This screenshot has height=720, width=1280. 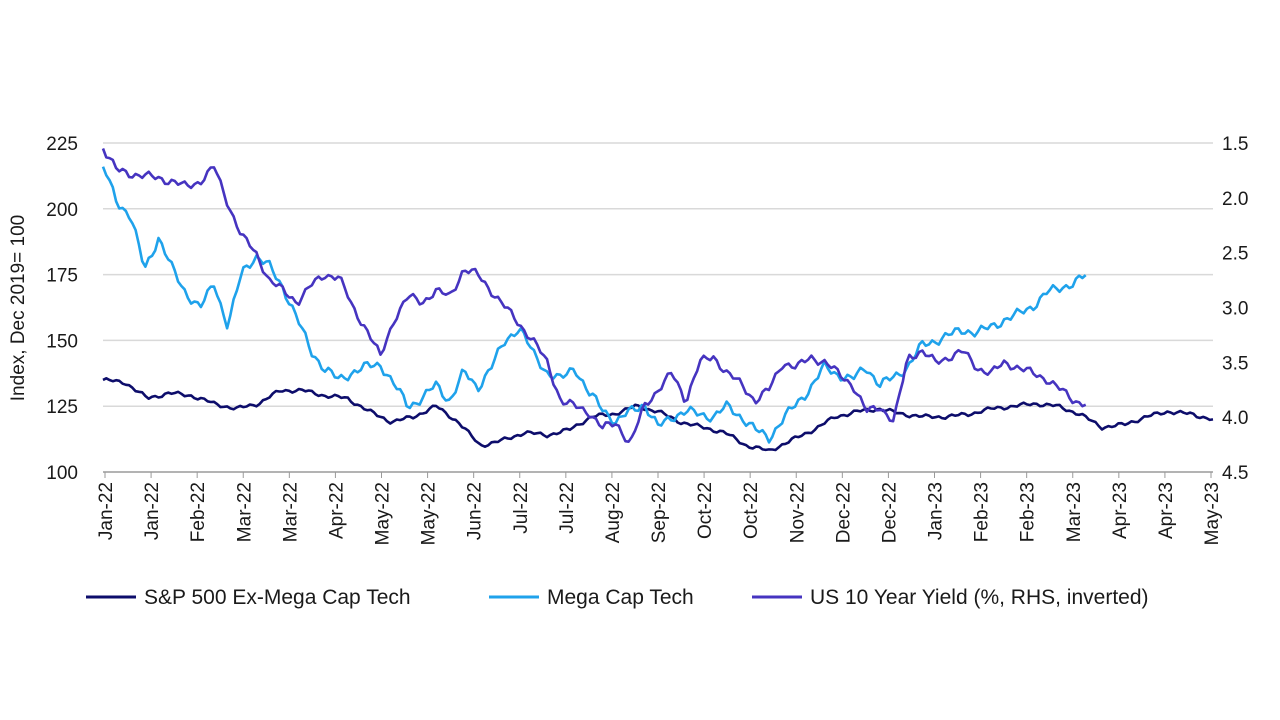 I want to click on y-tick-label: 175, so click(x=62, y=276).